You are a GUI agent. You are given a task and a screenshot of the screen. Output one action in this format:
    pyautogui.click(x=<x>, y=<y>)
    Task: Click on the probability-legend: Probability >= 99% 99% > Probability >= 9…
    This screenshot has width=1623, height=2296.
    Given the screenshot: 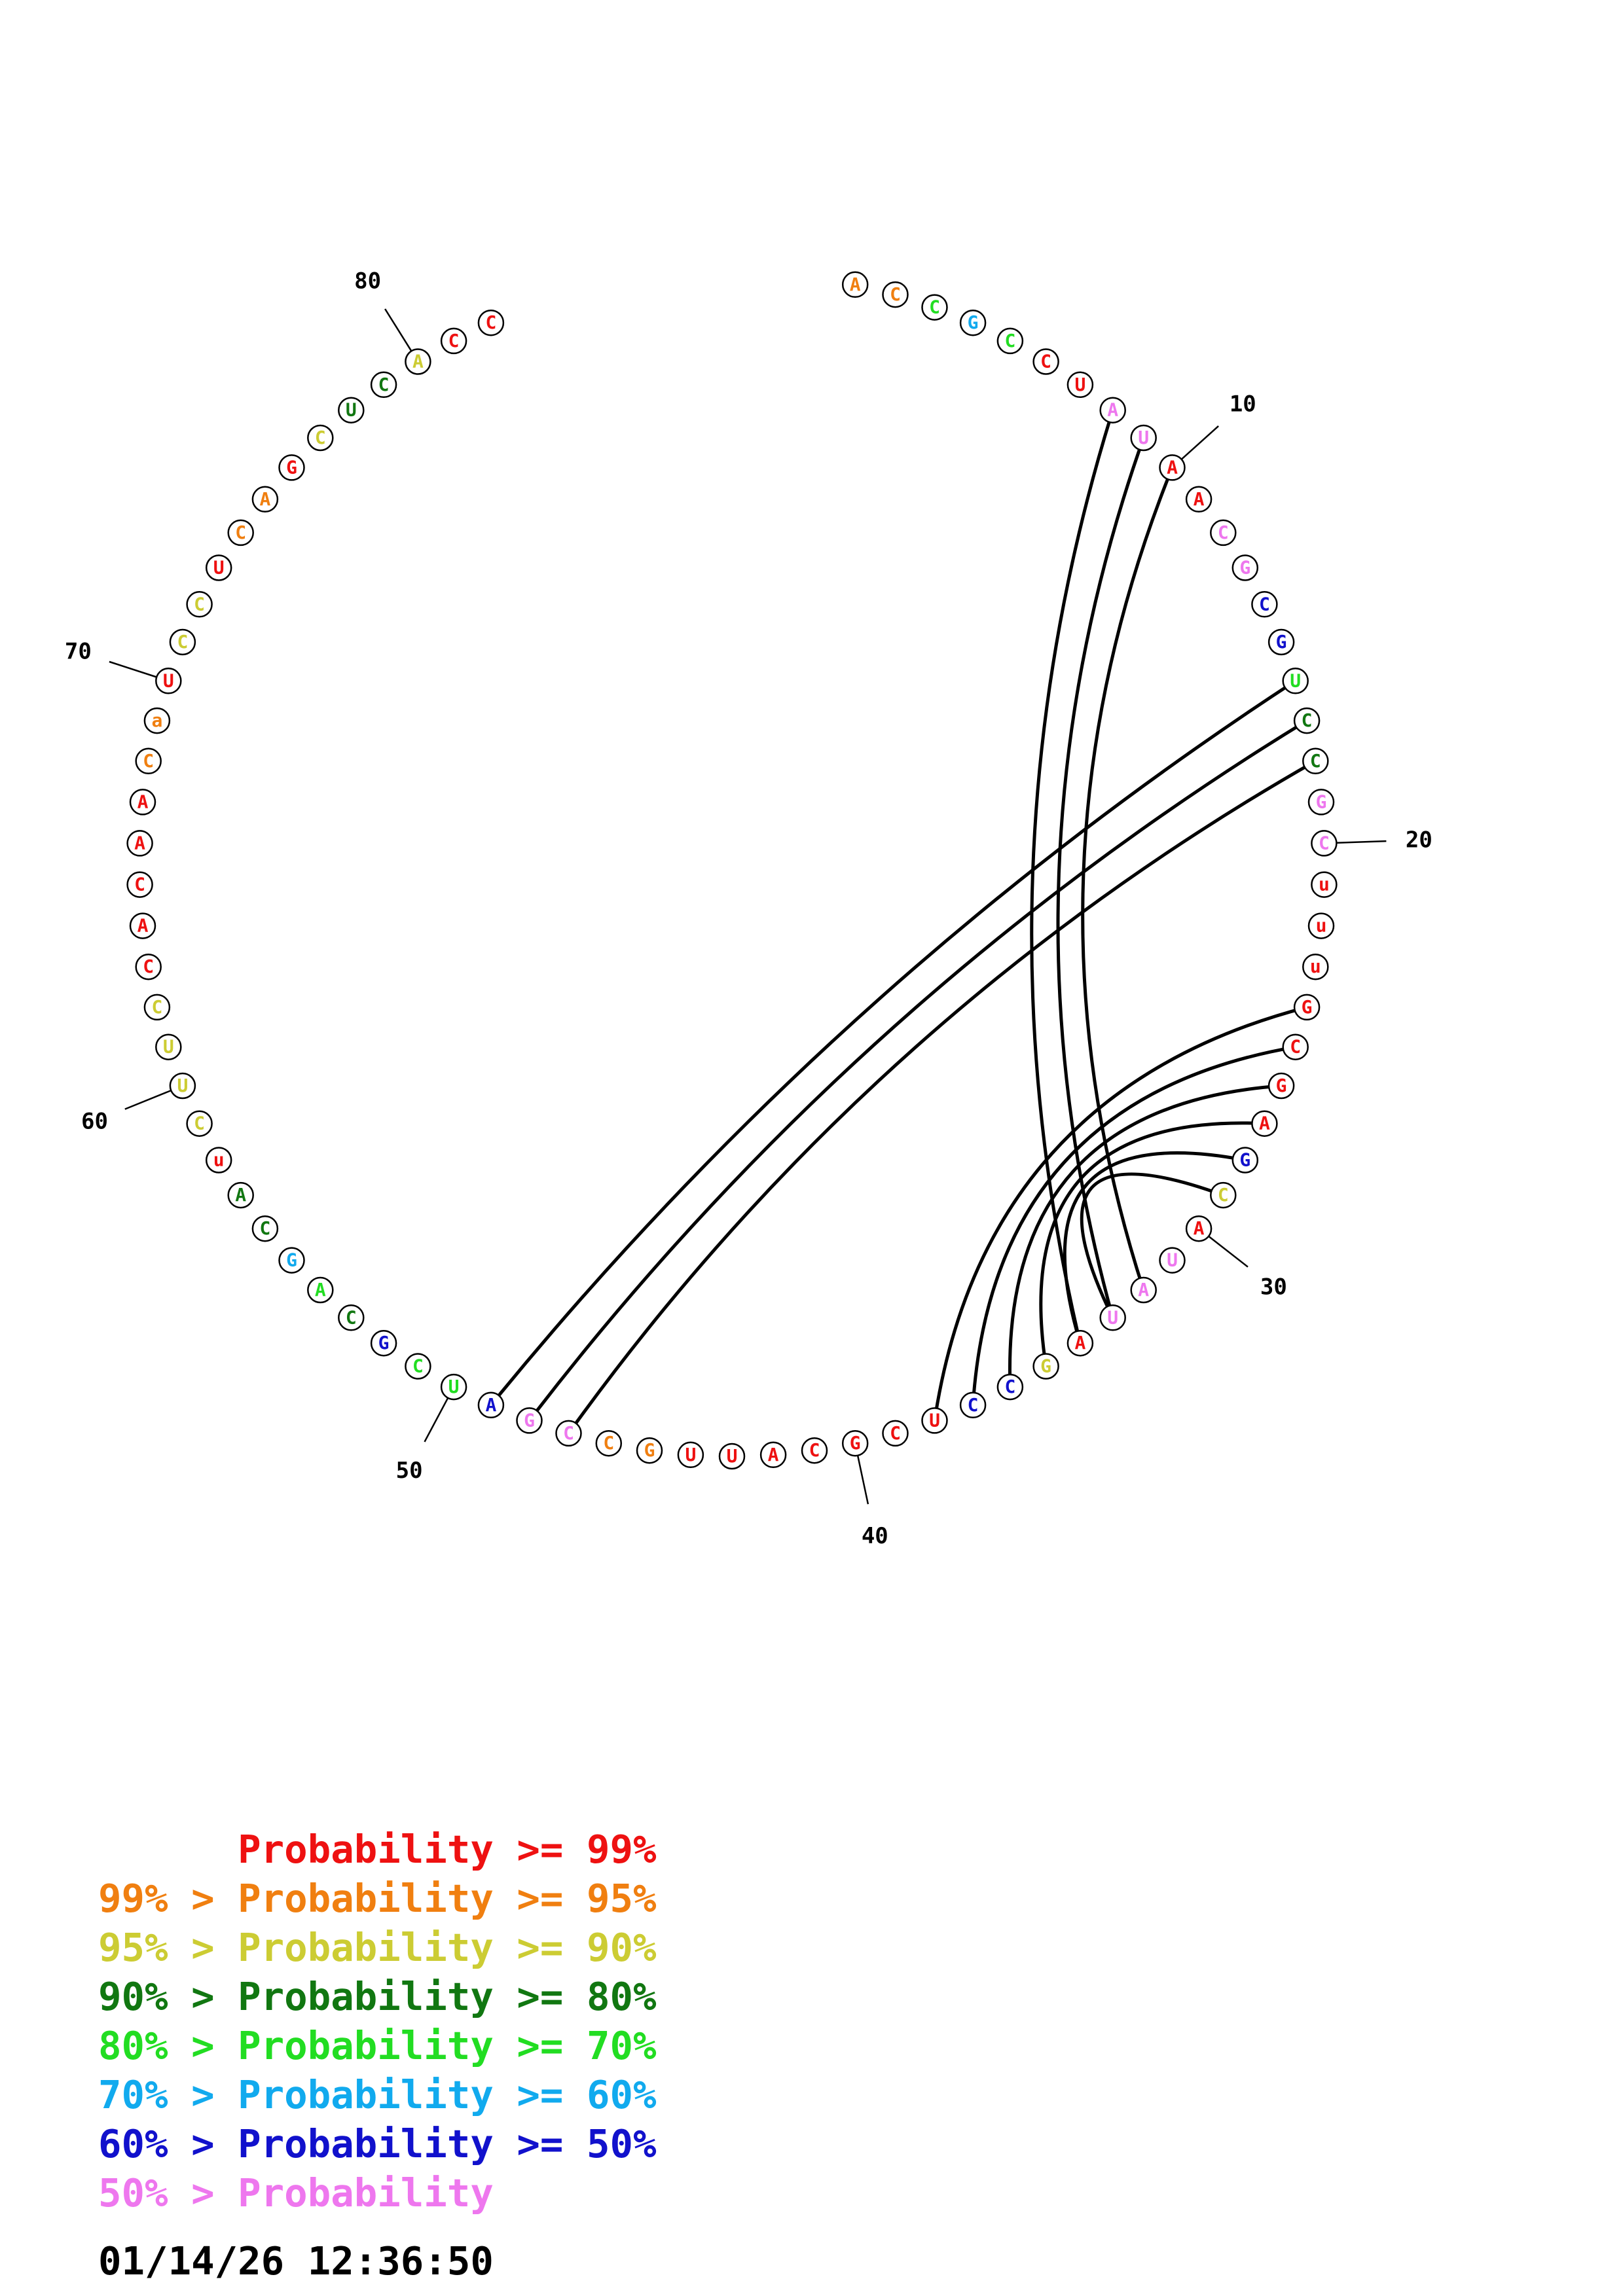 What is the action you would take?
    pyautogui.click(x=377, y=2021)
    